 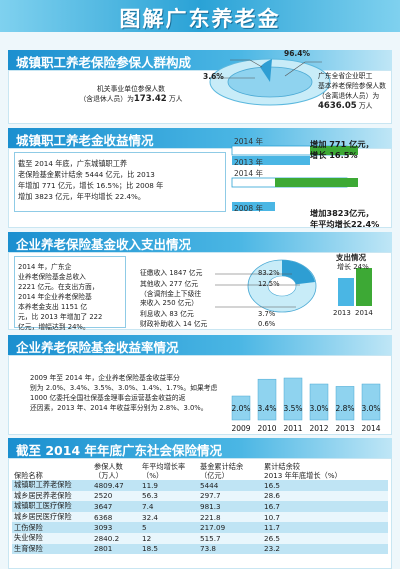 What do you see at coordinates (108, 471) in the screenshot?
I see `table-header-cell: 参保人数 （万人）` at bounding box center [108, 471].